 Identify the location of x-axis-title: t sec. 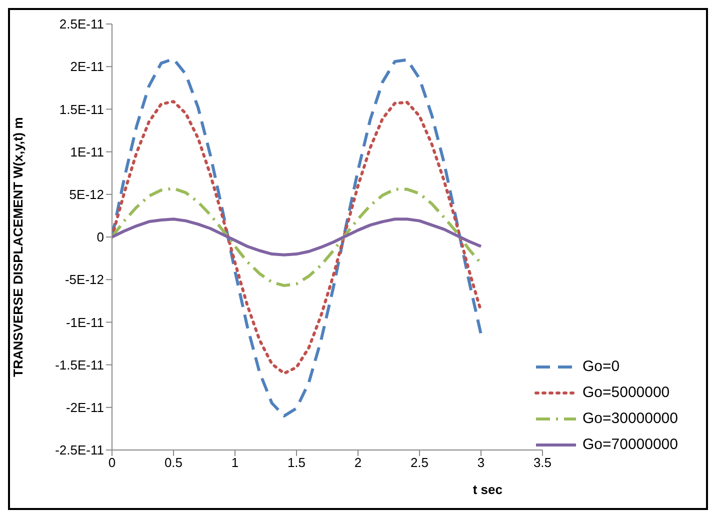
(487, 489).